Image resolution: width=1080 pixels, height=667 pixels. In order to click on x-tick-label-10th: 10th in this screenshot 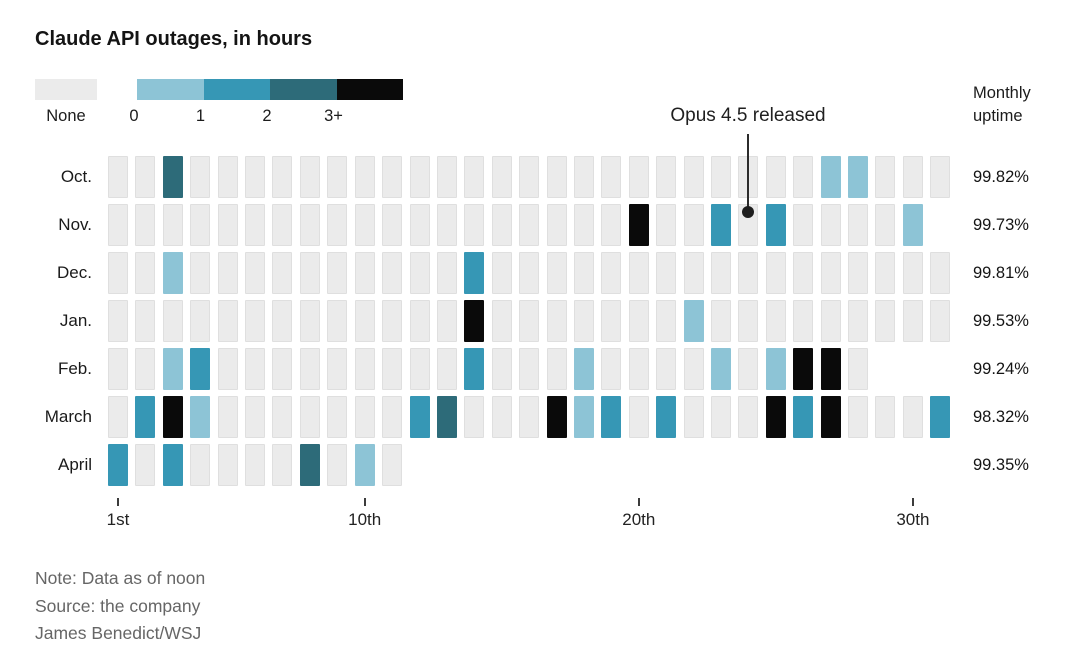, I will do `click(365, 519)`.